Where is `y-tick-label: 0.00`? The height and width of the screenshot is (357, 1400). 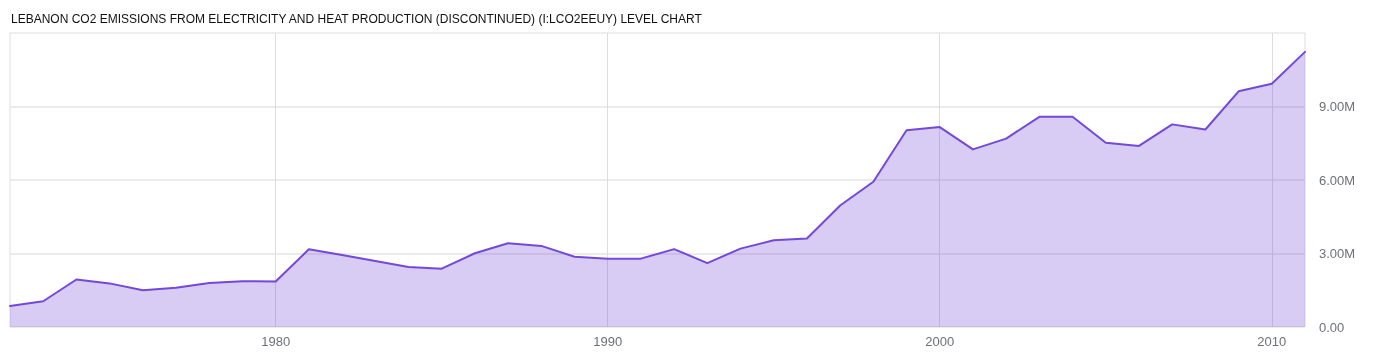
y-tick-label: 0.00 is located at coordinates (1332, 327).